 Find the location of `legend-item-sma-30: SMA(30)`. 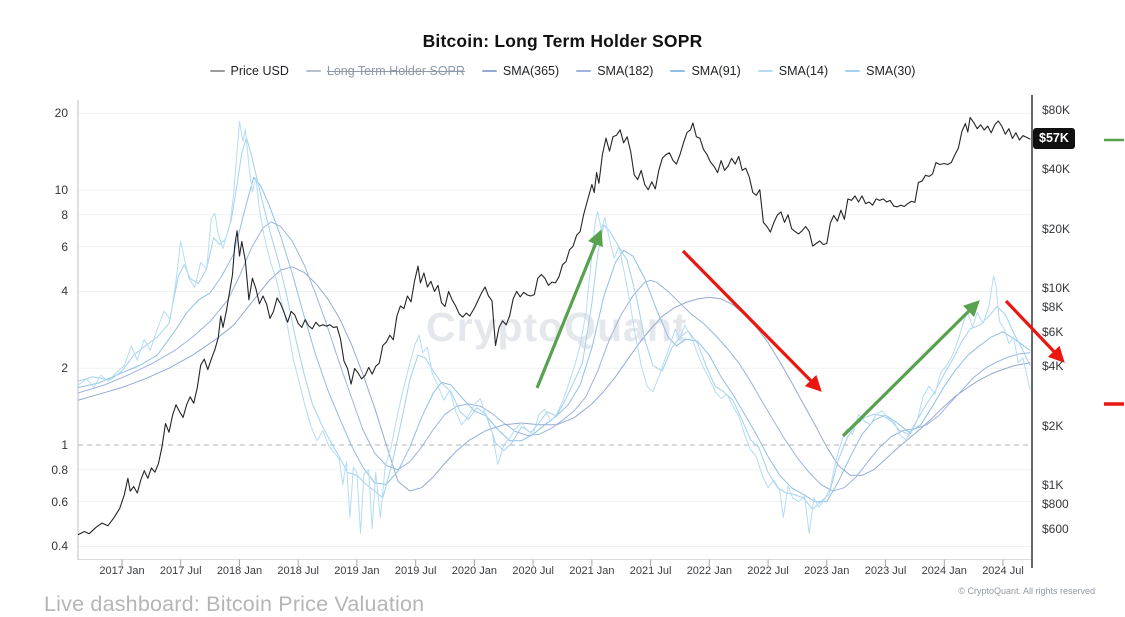

legend-item-sma-30: SMA(30) is located at coordinates (880, 71).